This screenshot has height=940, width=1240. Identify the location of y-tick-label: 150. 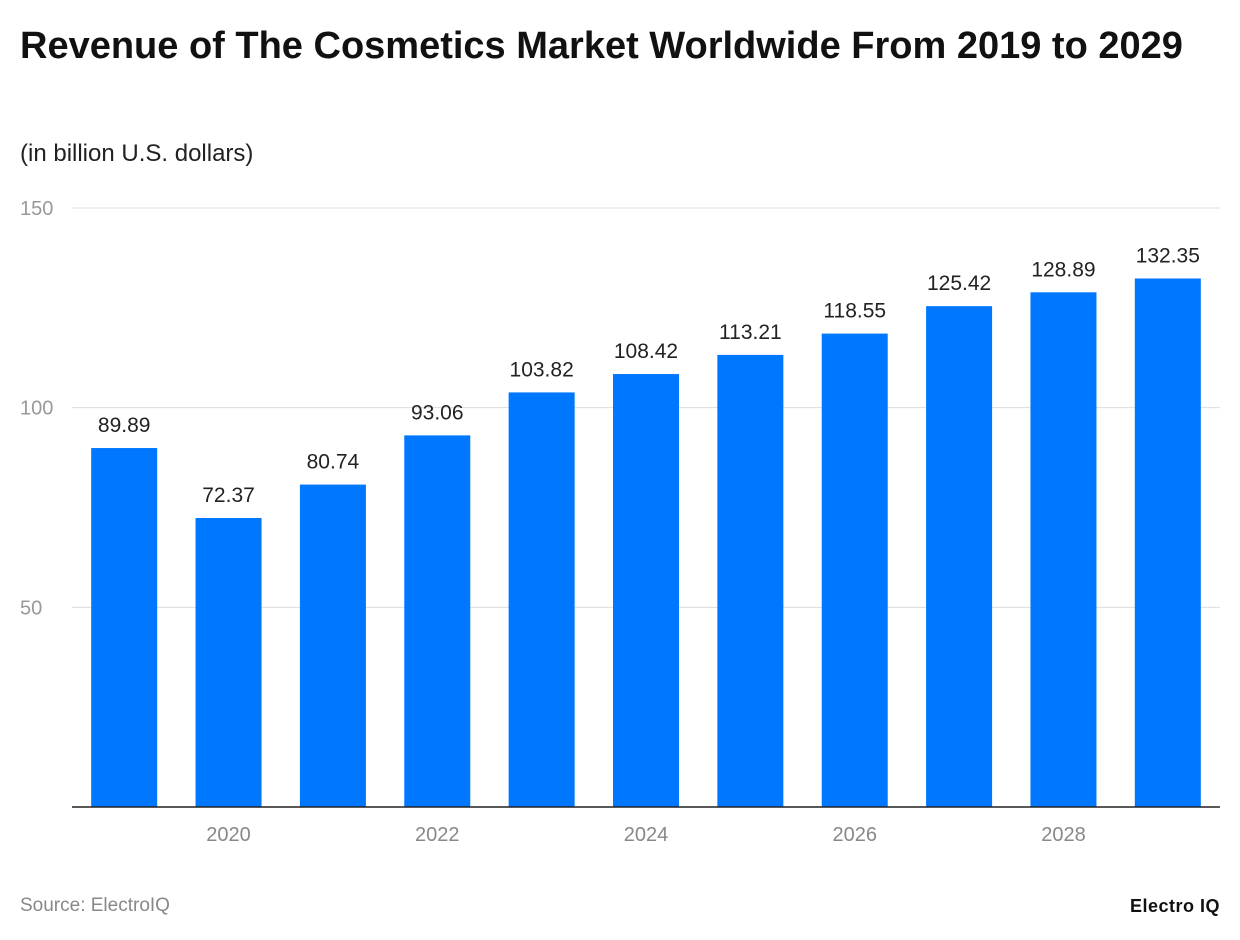
(36, 209).